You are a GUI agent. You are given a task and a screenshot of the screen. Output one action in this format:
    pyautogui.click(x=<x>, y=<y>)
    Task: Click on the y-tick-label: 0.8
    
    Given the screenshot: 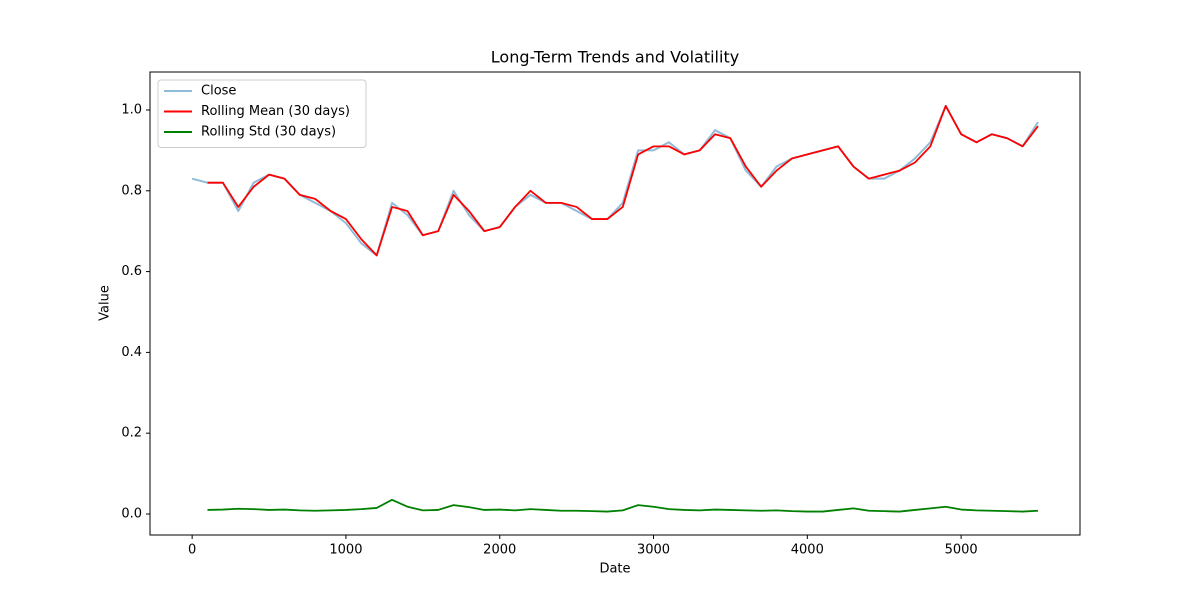 What is the action you would take?
    pyautogui.click(x=131, y=190)
    